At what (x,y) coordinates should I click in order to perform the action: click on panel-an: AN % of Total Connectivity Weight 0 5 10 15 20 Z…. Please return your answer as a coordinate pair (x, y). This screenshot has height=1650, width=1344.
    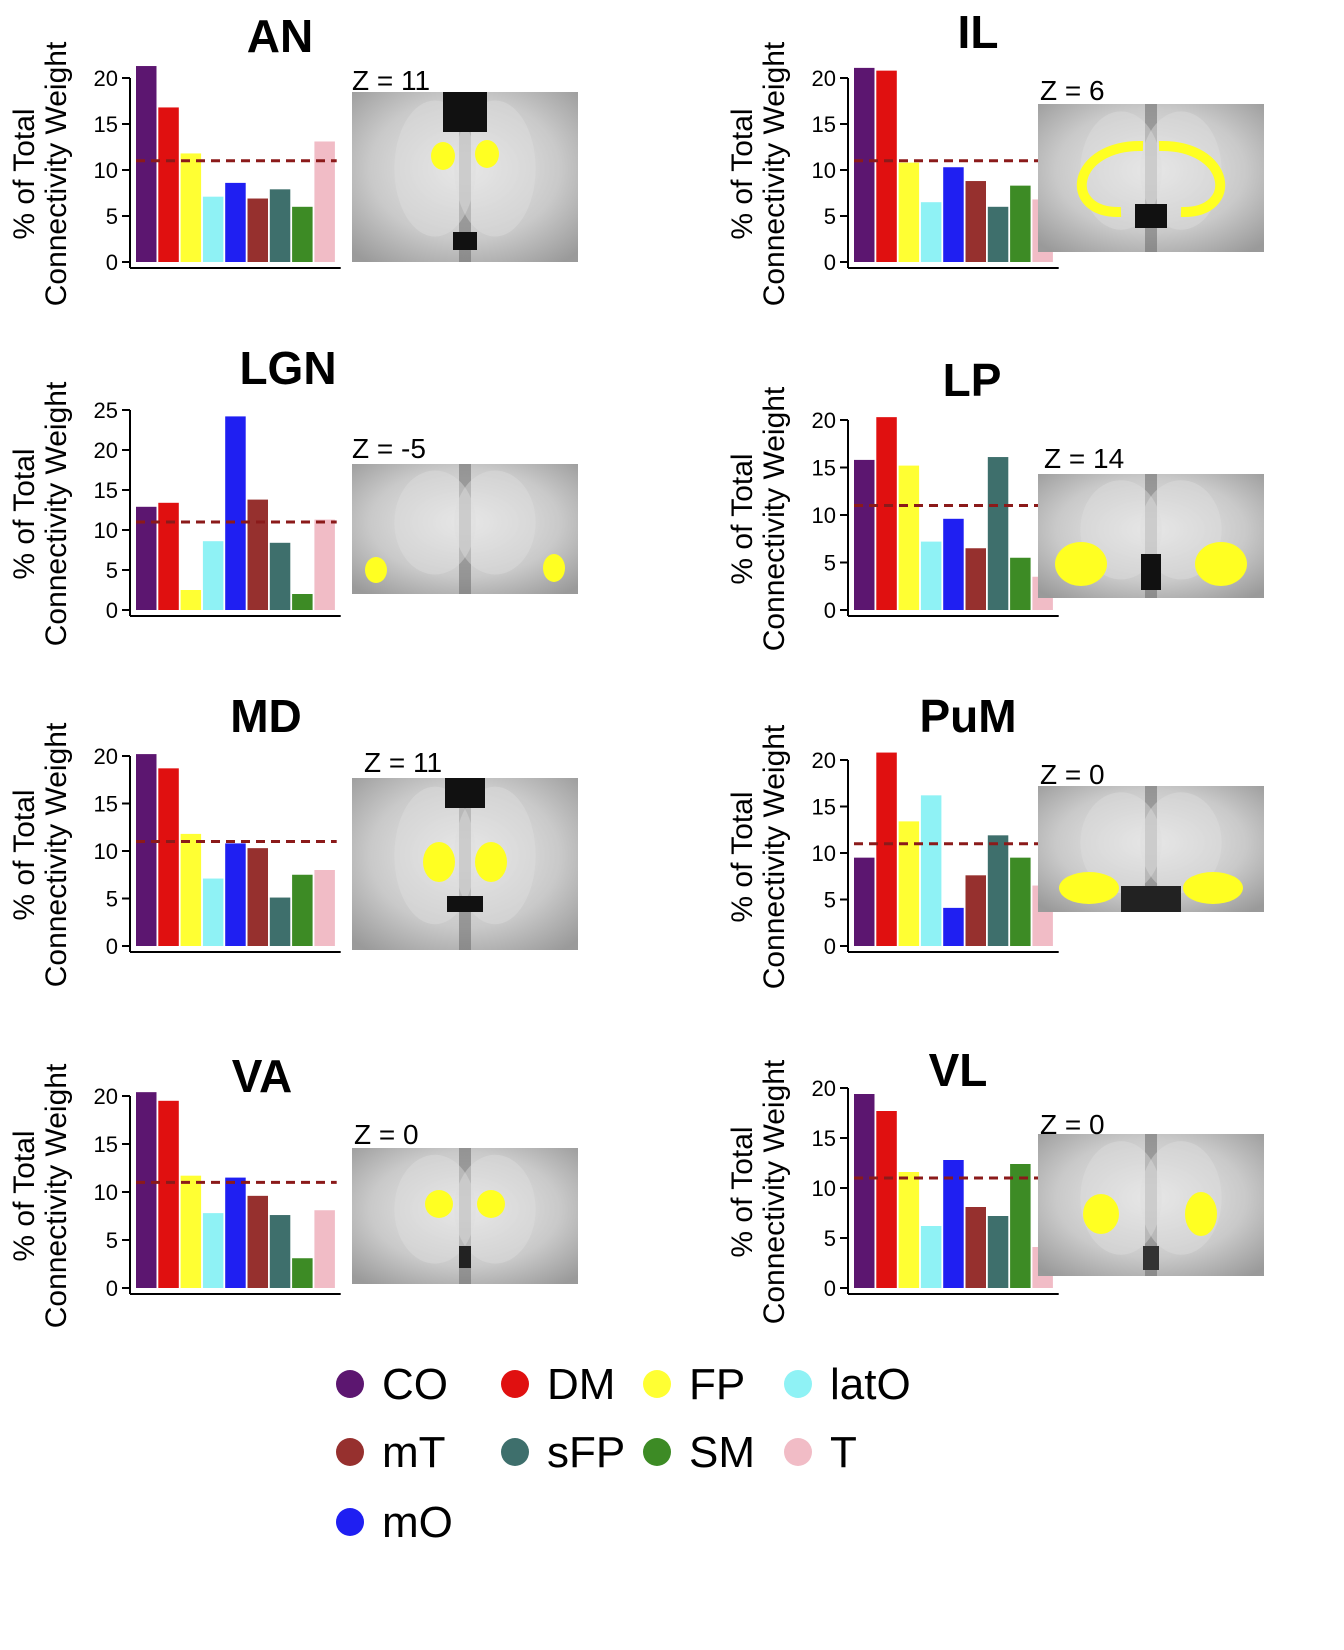
    Looking at the image, I should click on (293, 158).